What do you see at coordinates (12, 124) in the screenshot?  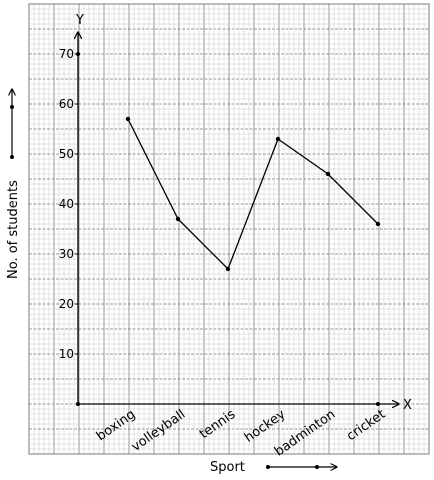 I see `y-axis-title-arrow` at bounding box center [12, 124].